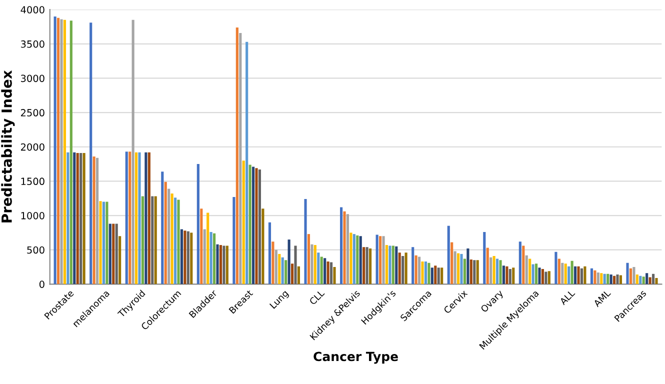 The width and height of the screenshot is (665, 384). Describe the element at coordinates (32, 182) in the screenshot. I see `y-tick-label: 1500` at that location.